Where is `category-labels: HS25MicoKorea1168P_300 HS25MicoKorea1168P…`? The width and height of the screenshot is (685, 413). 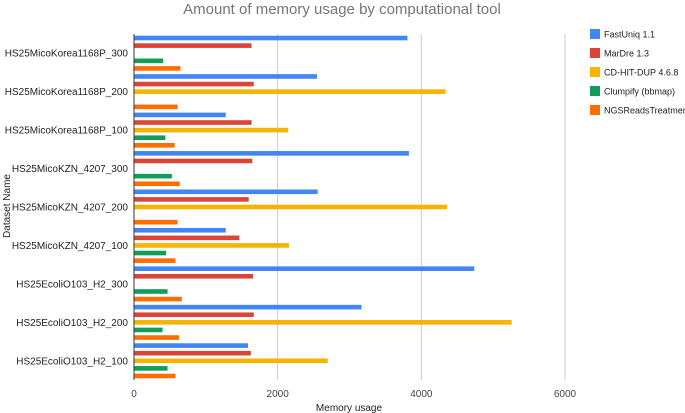 category-labels: HS25MicoKorea1168P_300 HS25MicoKorea1168P… is located at coordinates (67, 208).